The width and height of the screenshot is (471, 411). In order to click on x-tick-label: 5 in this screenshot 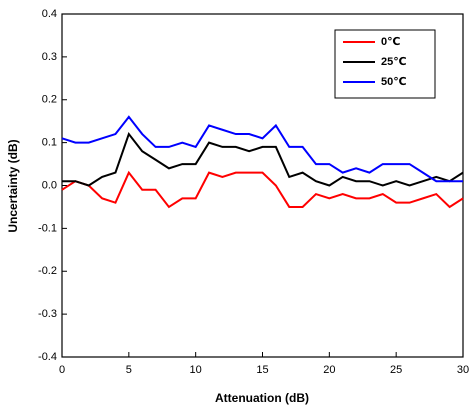, I will do `click(129, 370)`.